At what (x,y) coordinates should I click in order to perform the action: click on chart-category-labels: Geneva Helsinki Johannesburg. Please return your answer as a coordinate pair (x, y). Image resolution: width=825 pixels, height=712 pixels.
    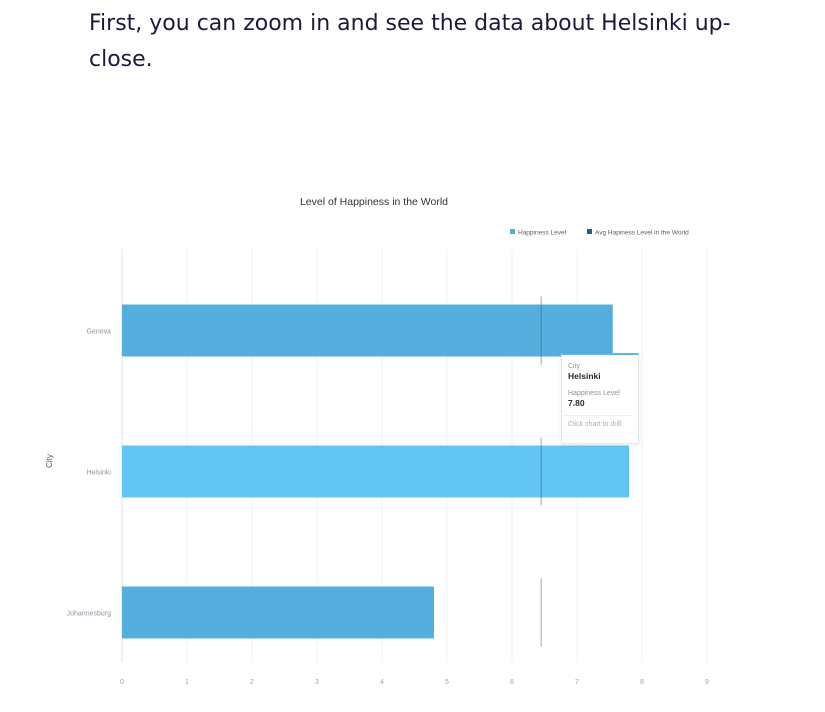
    Looking at the image, I should click on (89, 473).